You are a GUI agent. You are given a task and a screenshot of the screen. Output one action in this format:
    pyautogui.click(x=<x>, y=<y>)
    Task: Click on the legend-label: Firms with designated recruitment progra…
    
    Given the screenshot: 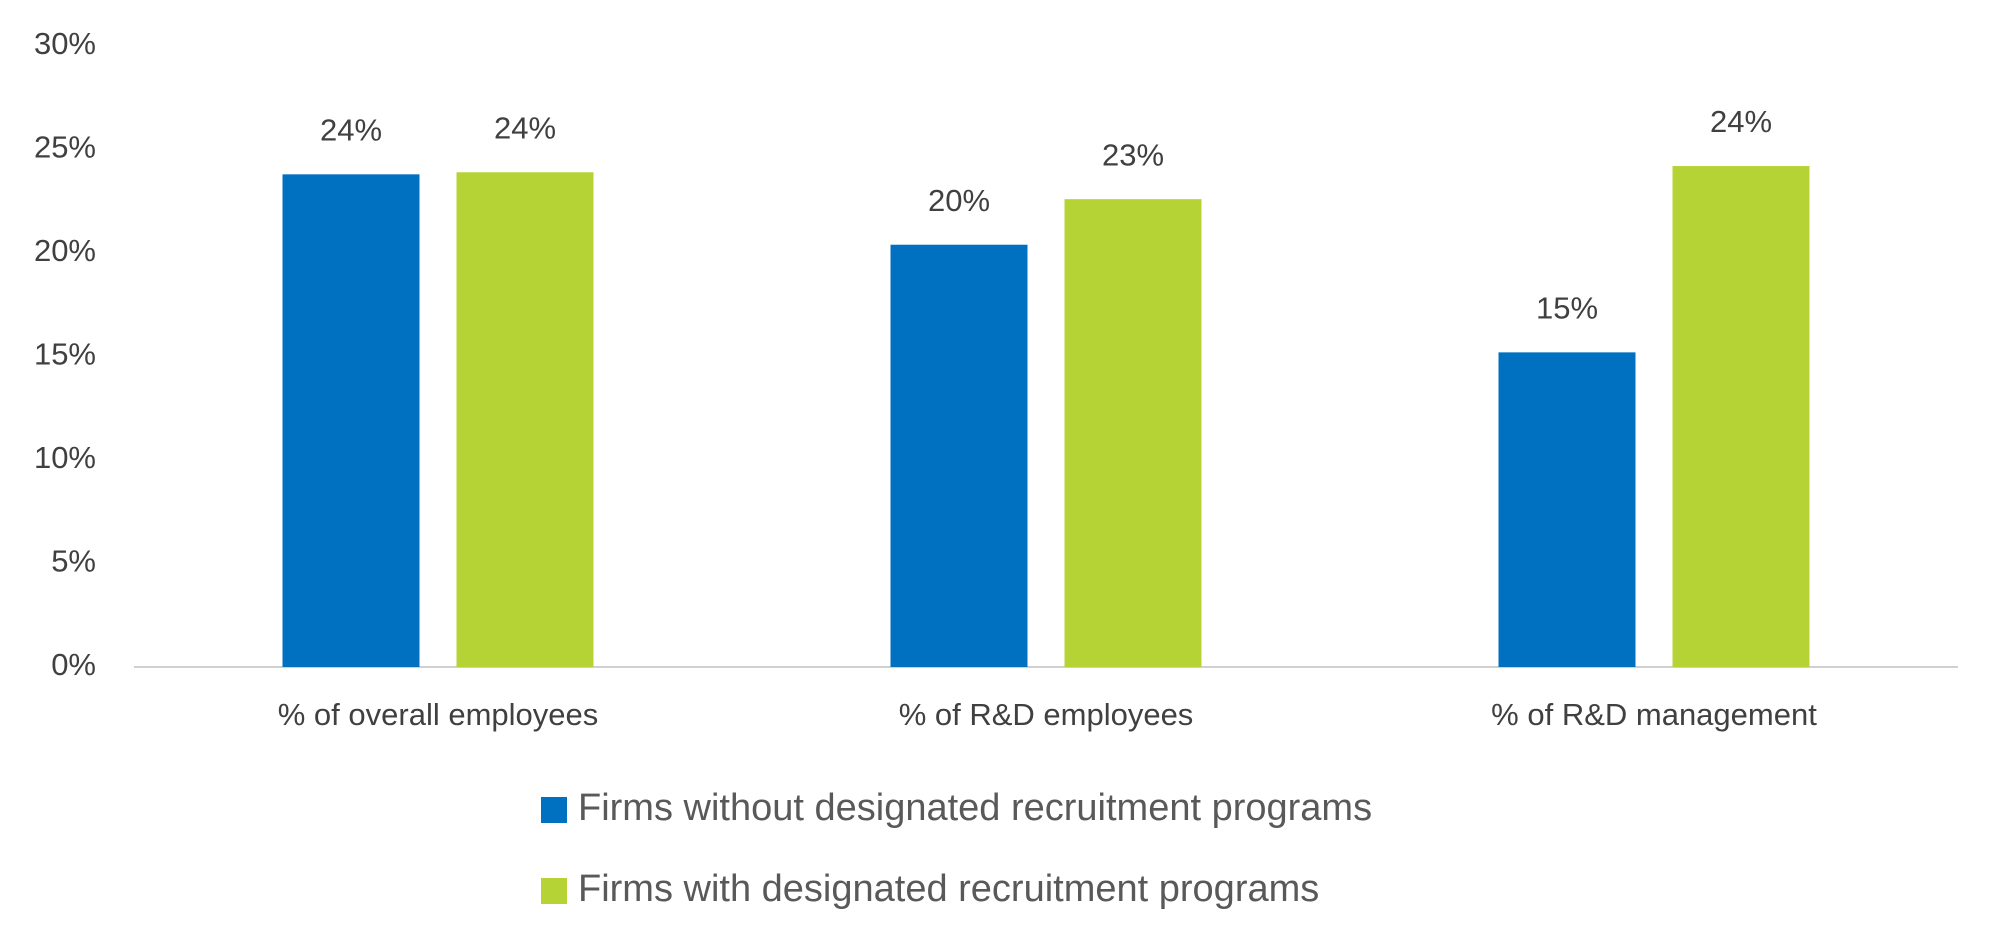 What is the action you would take?
    pyautogui.click(x=948, y=889)
    